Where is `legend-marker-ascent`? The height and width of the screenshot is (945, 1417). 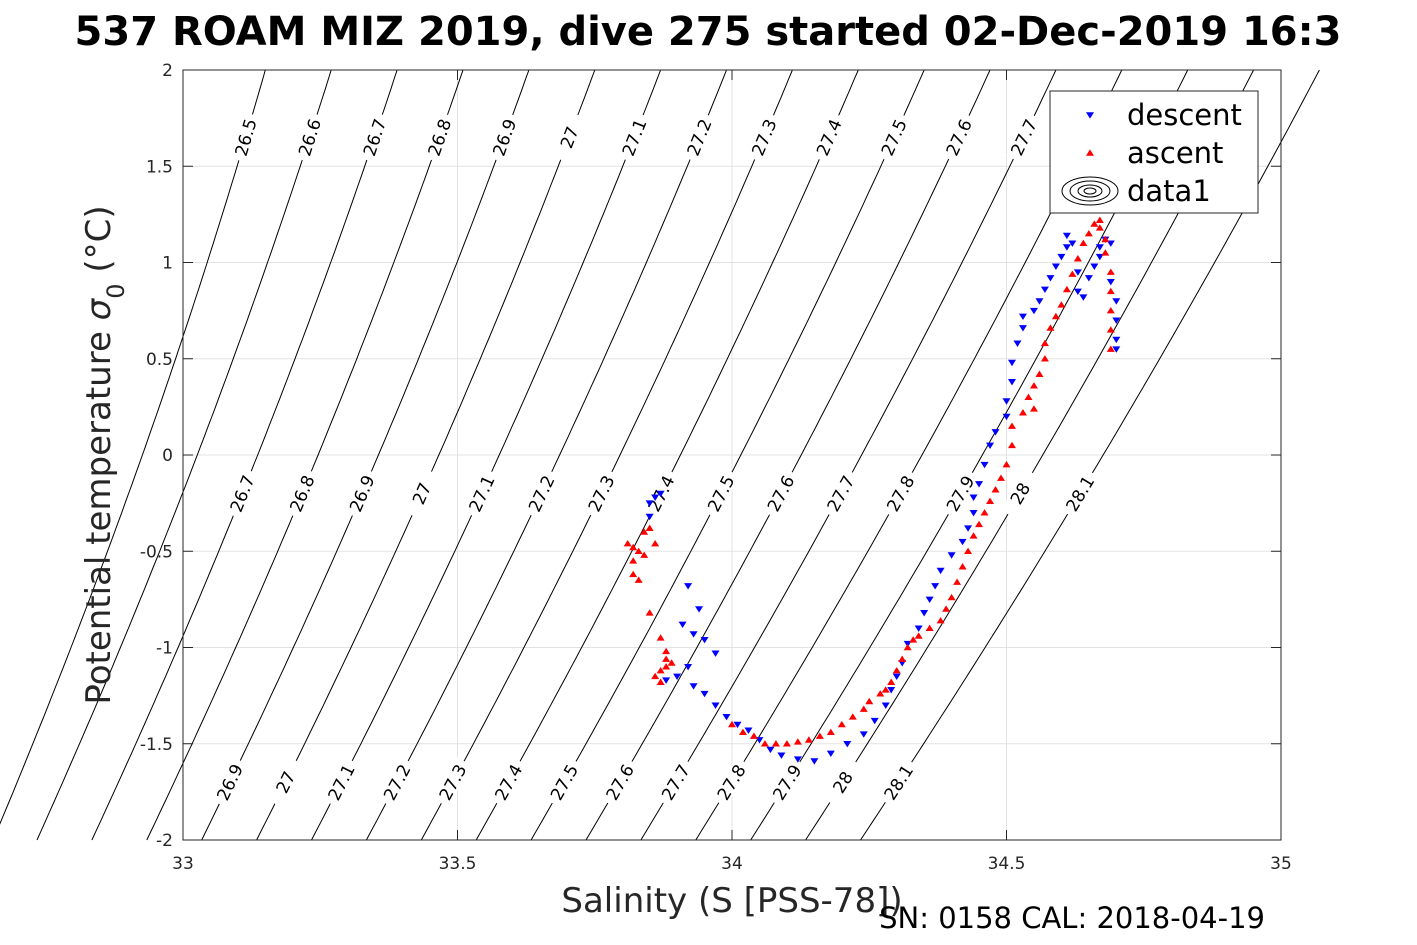
legend-marker-ascent is located at coordinates (1090, 152).